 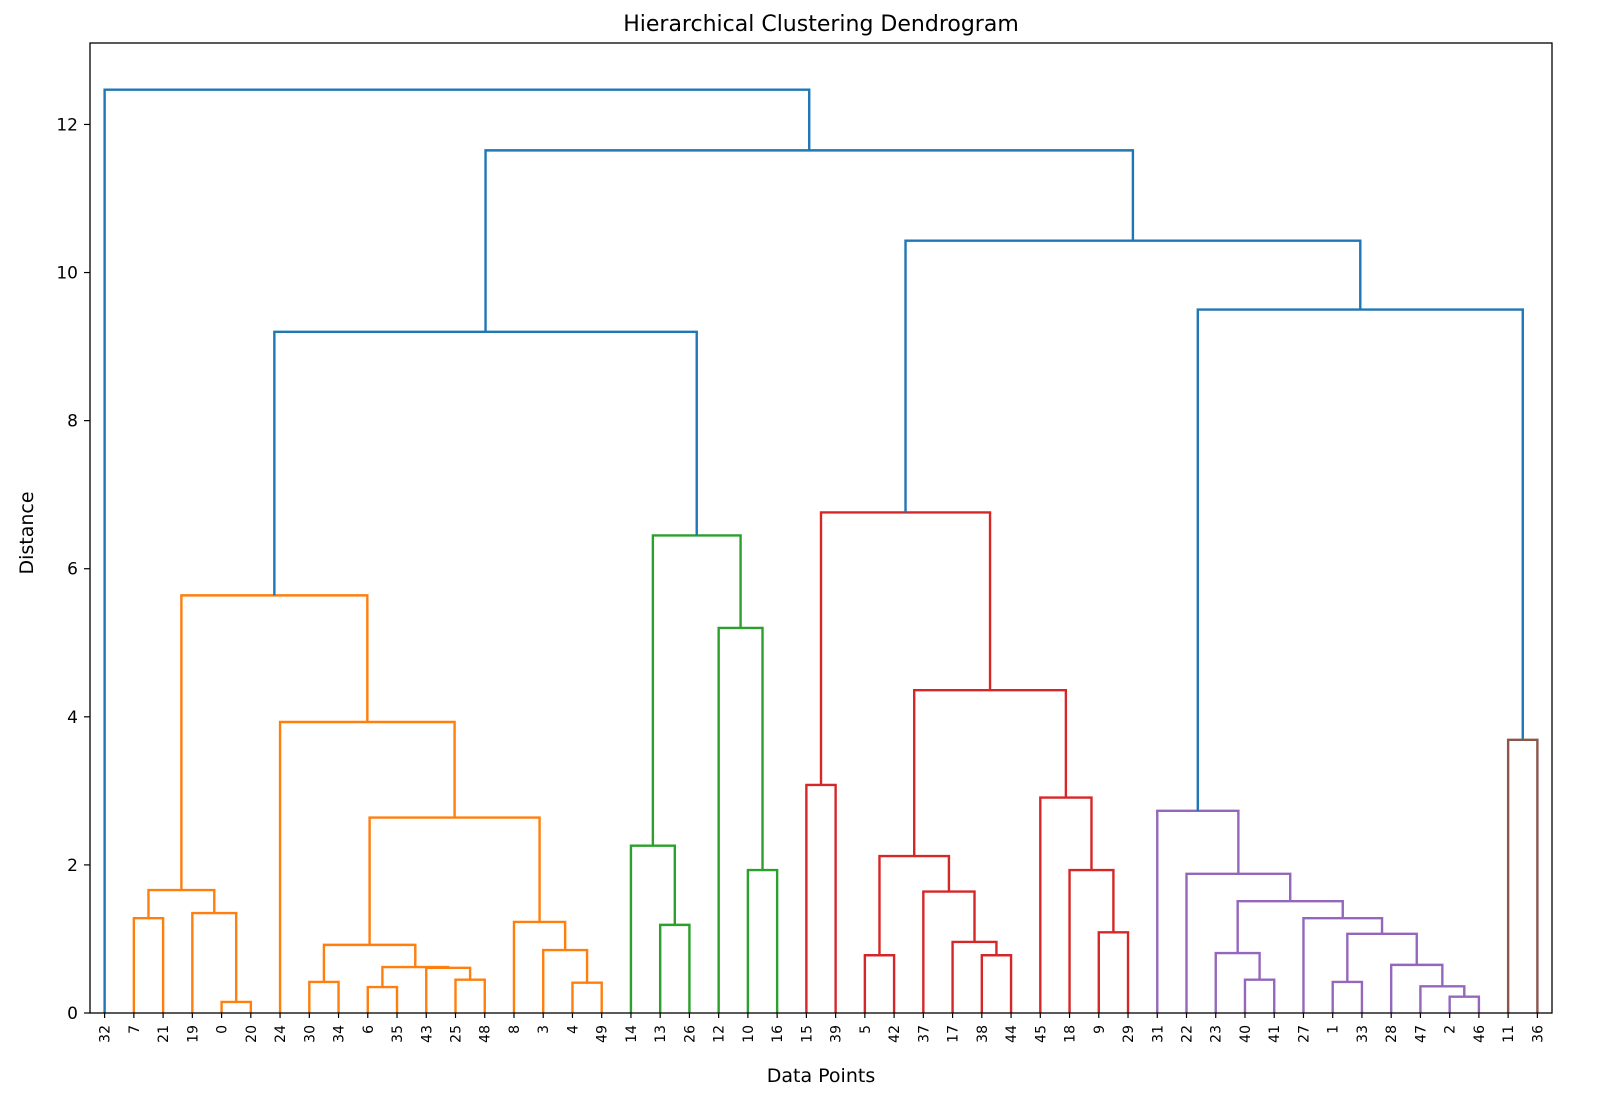 I want to click on leaf-label: 24, so click(x=281, y=1034).